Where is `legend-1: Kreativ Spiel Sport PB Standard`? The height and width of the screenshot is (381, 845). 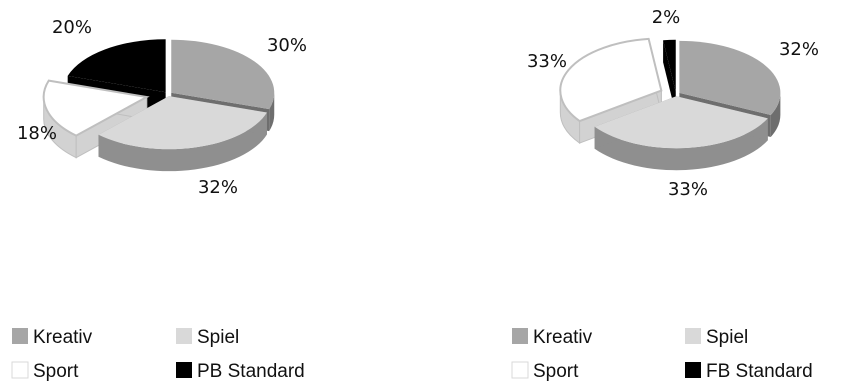
legend-1: Kreativ Spiel Sport PB Standard is located at coordinates (158, 354).